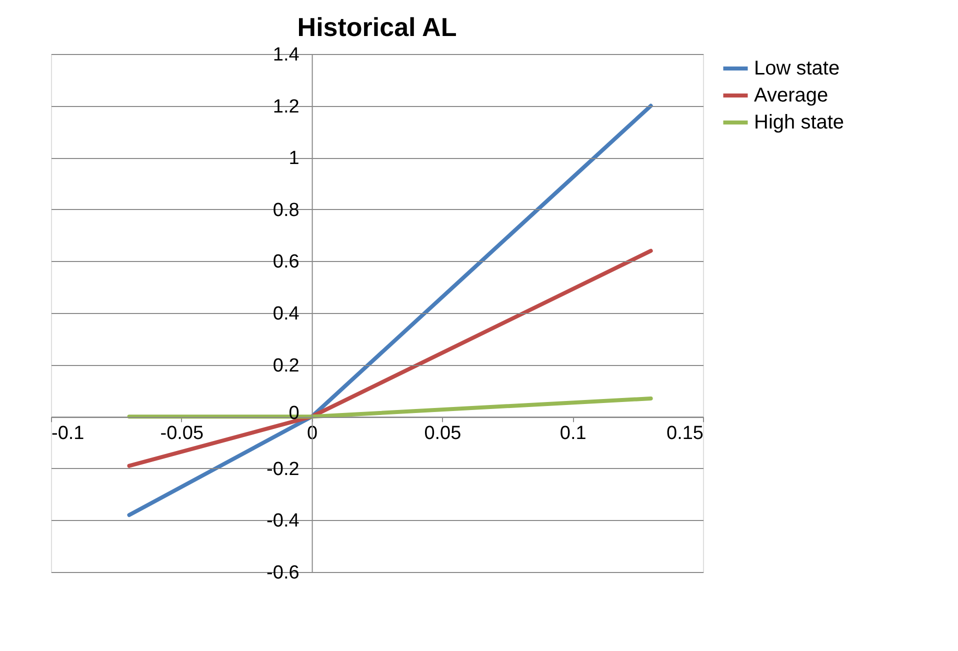 The image size is (958, 651). I want to click on legend-label: High state, so click(799, 123).